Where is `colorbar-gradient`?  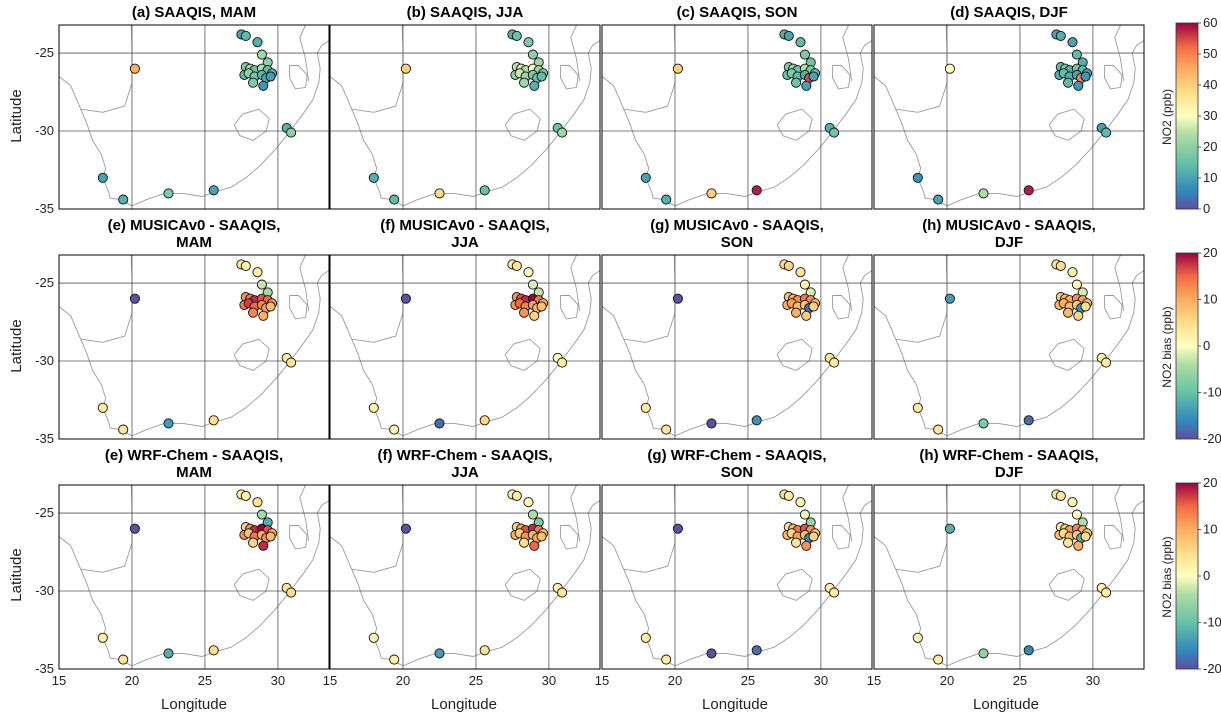 colorbar-gradient is located at coordinates (1187, 116).